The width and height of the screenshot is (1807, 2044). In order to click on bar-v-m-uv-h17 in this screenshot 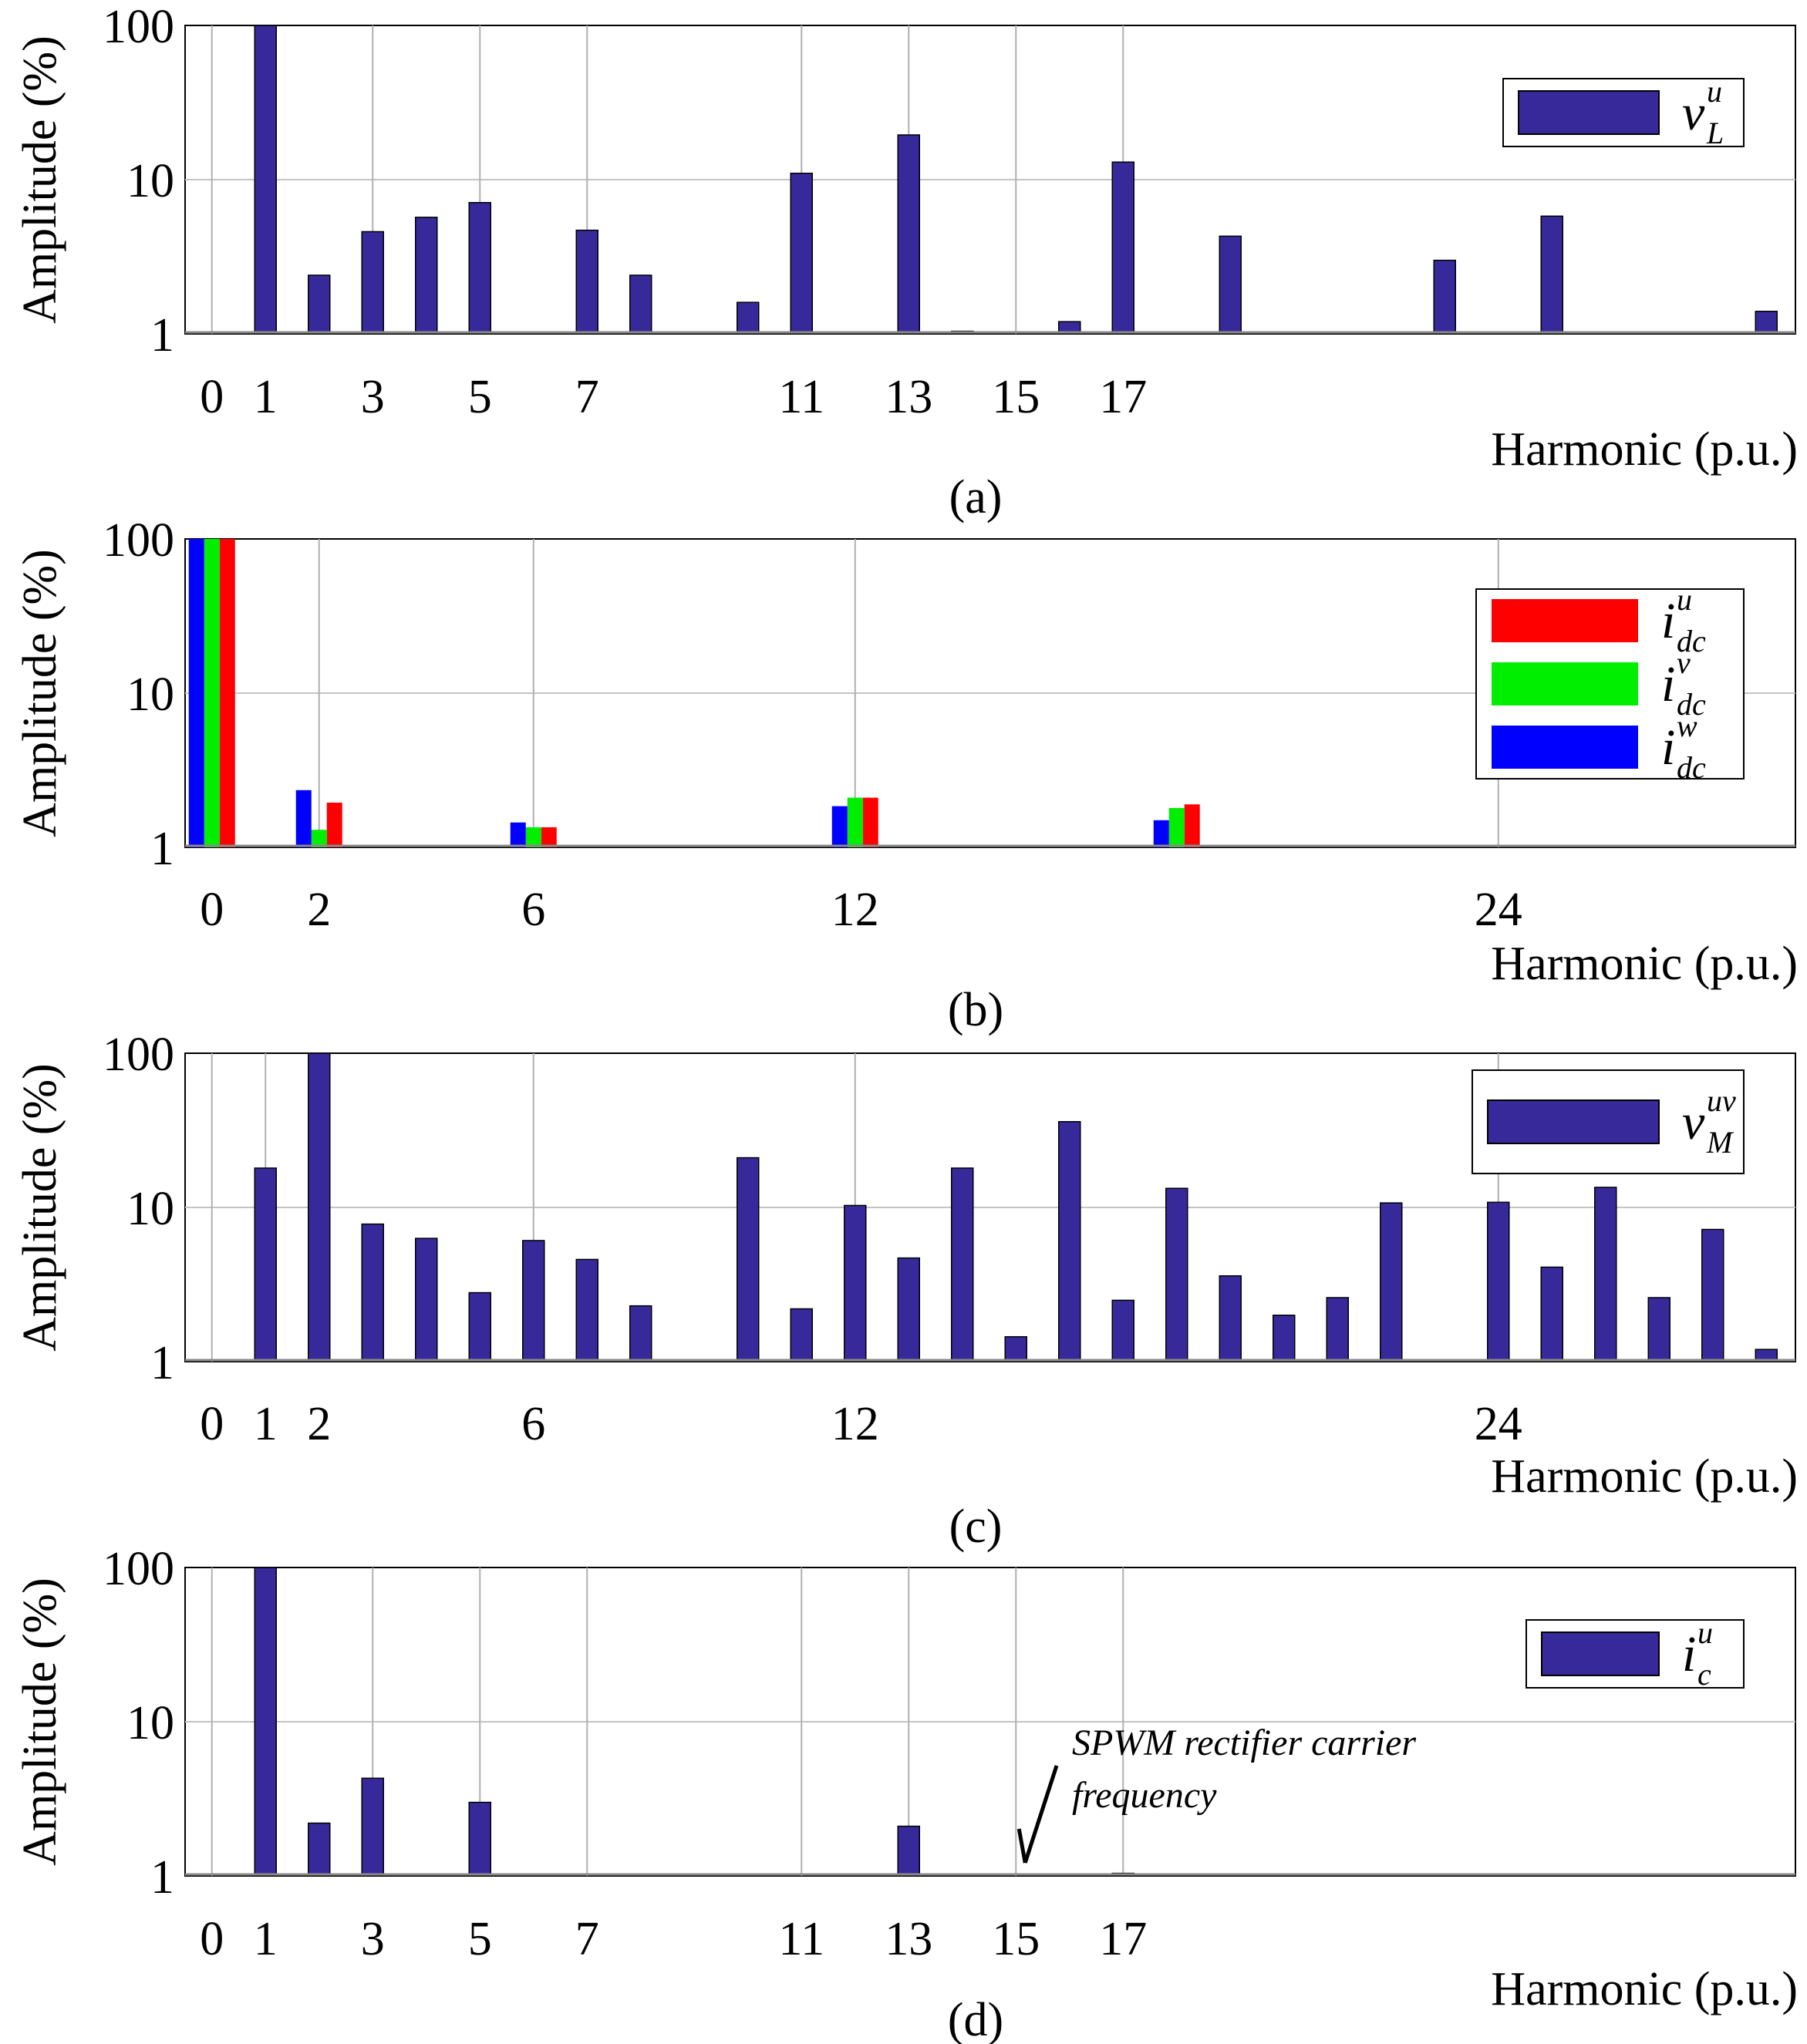, I will do `click(1122, 1330)`.